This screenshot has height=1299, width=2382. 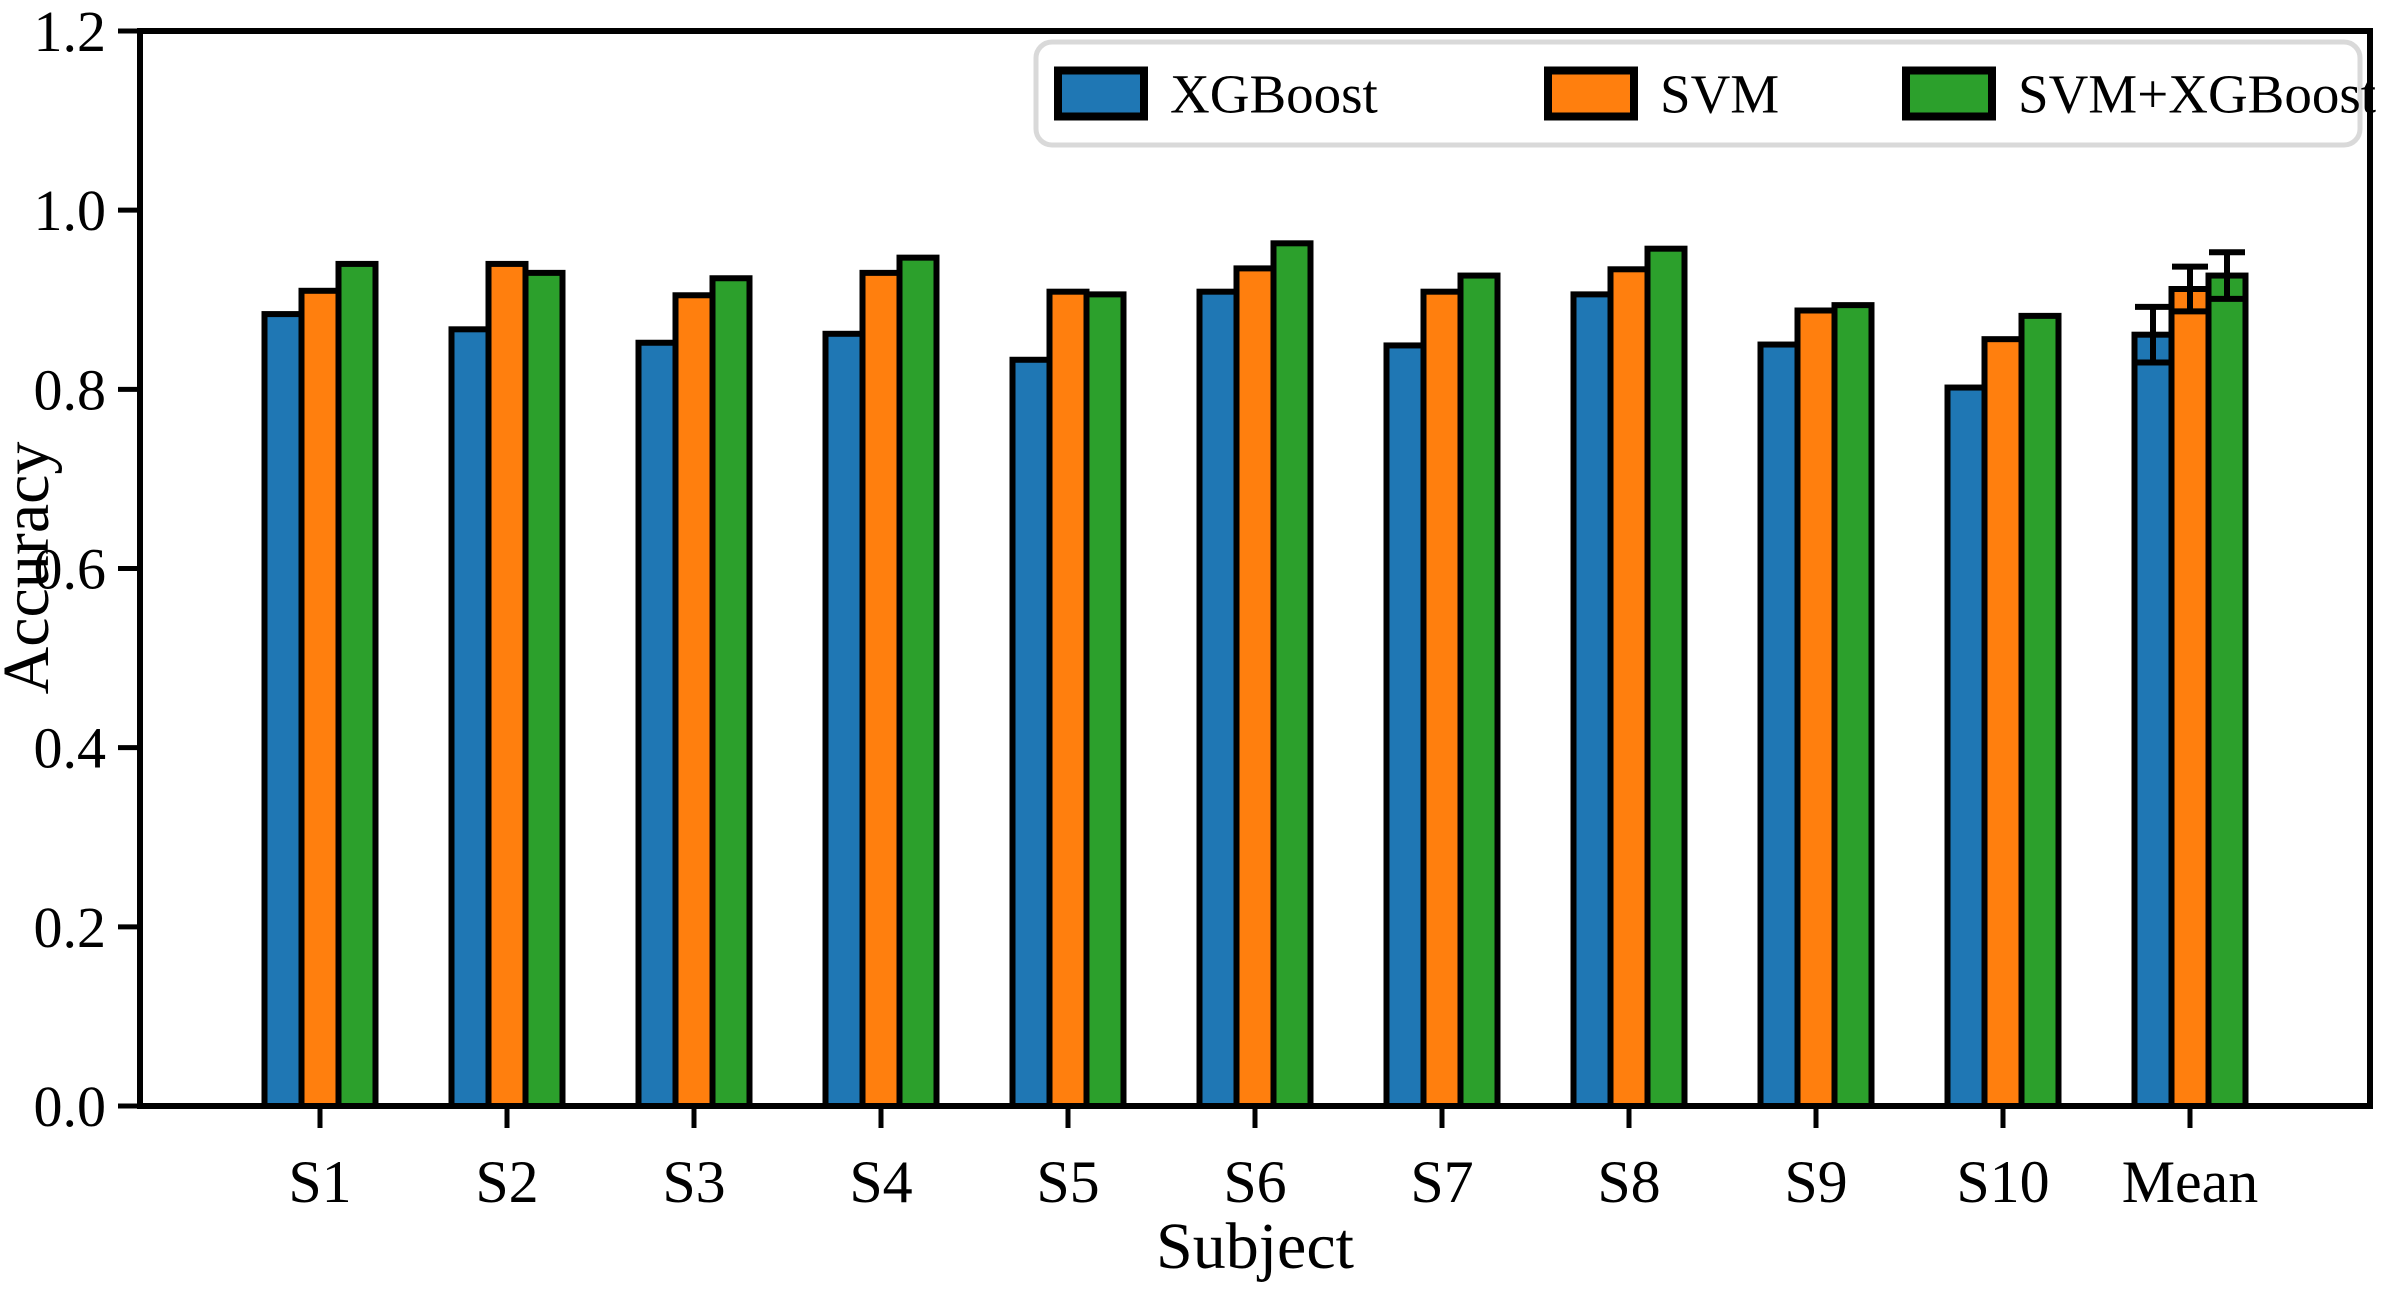 I want to click on bar-S9-XGBoost, so click(x=1779, y=725).